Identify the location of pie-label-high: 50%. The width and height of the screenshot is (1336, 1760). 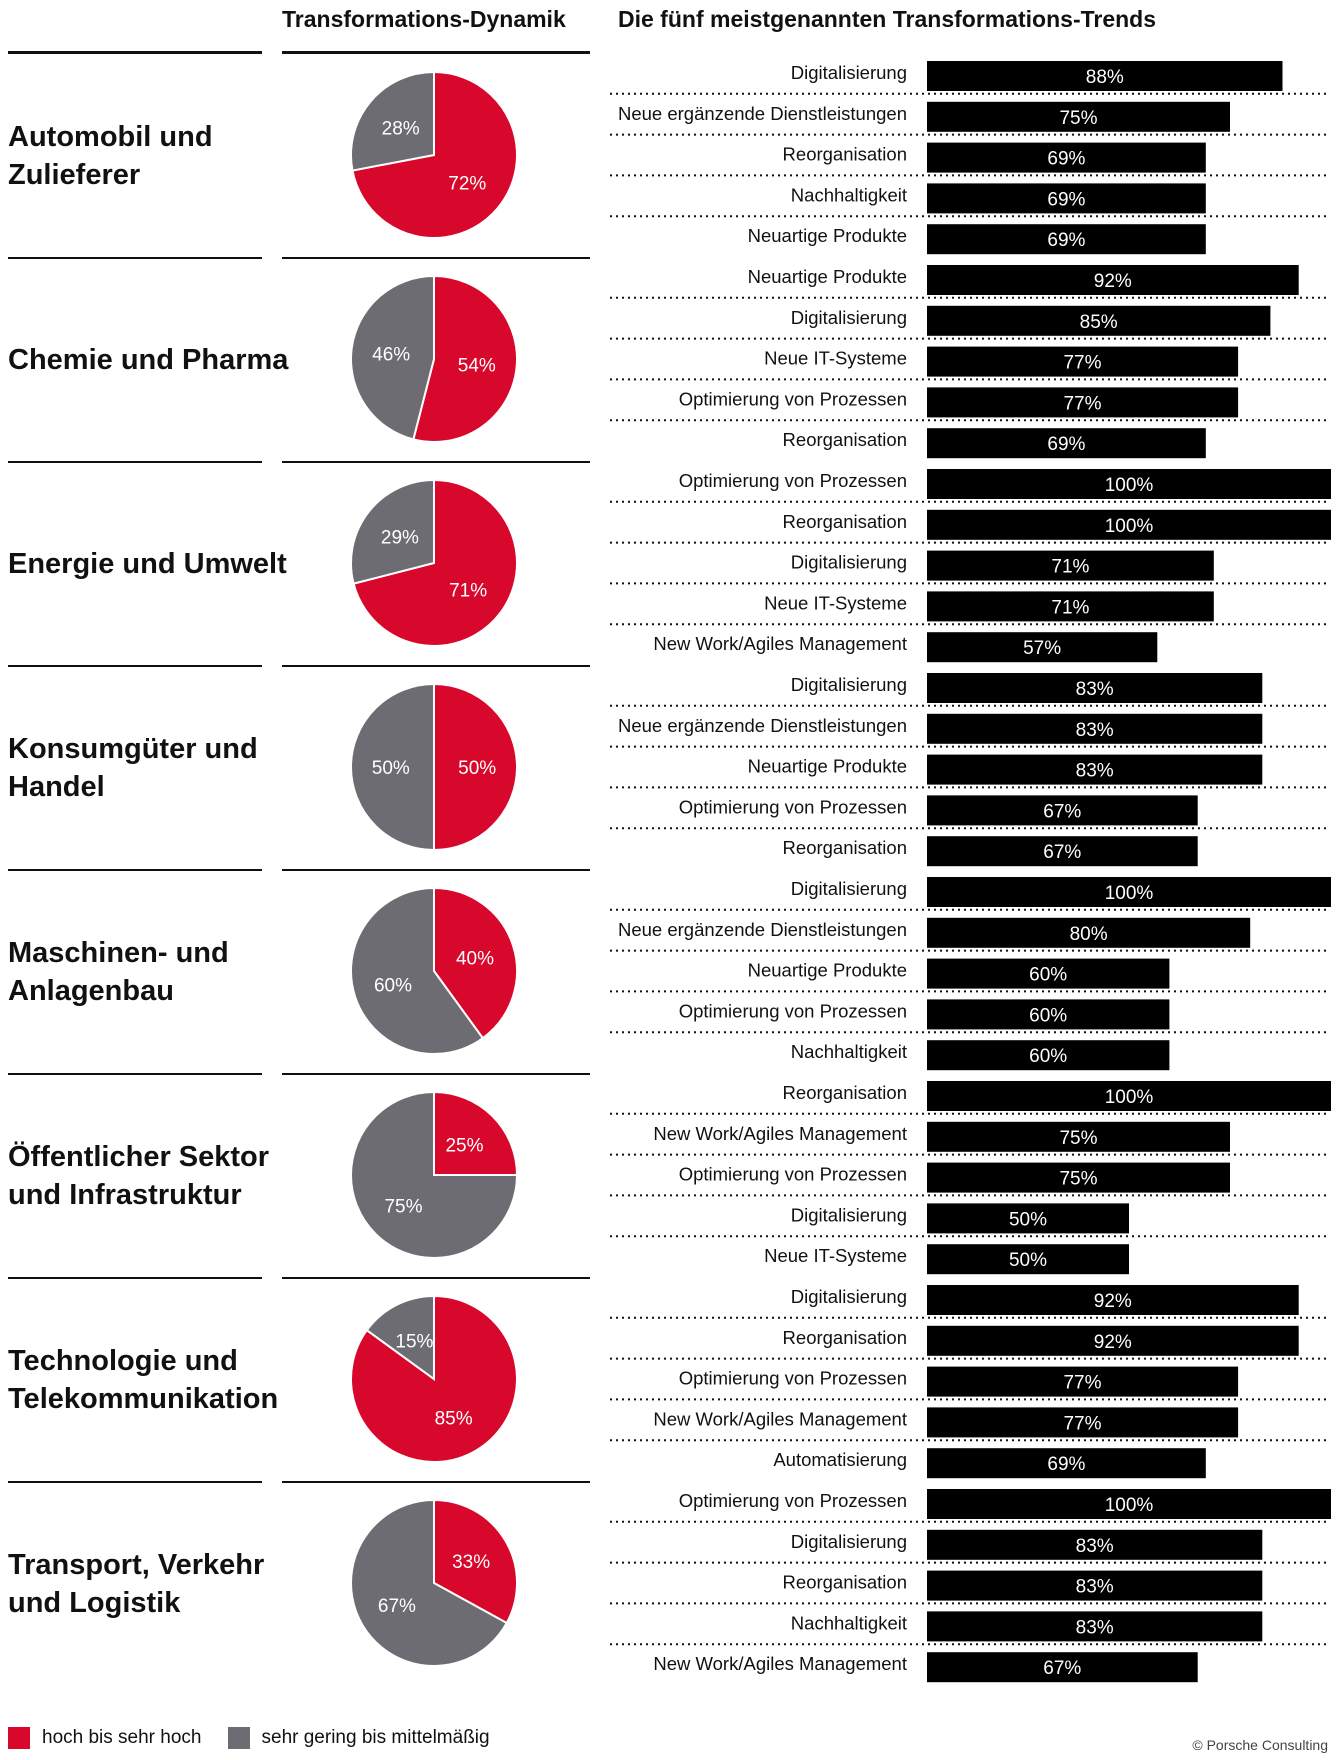
(477, 768).